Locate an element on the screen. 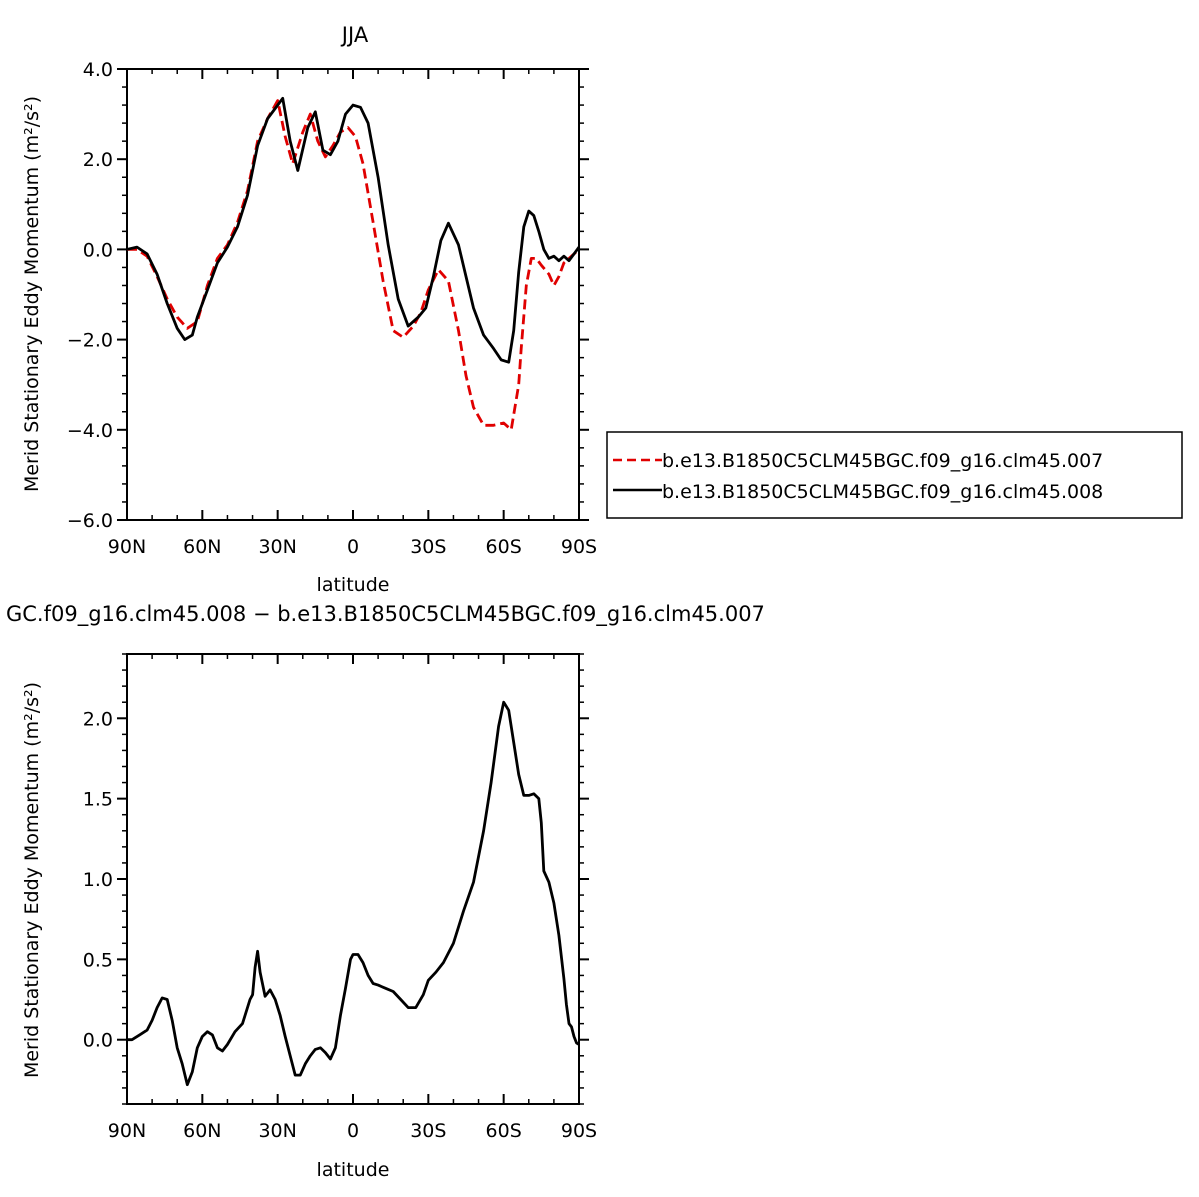 The width and height of the screenshot is (1199, 1197). legend-label-007: b.e13.B1850C5CLM45BGC.f09_g16.clm45.007 is located at coordinates (882, 461).